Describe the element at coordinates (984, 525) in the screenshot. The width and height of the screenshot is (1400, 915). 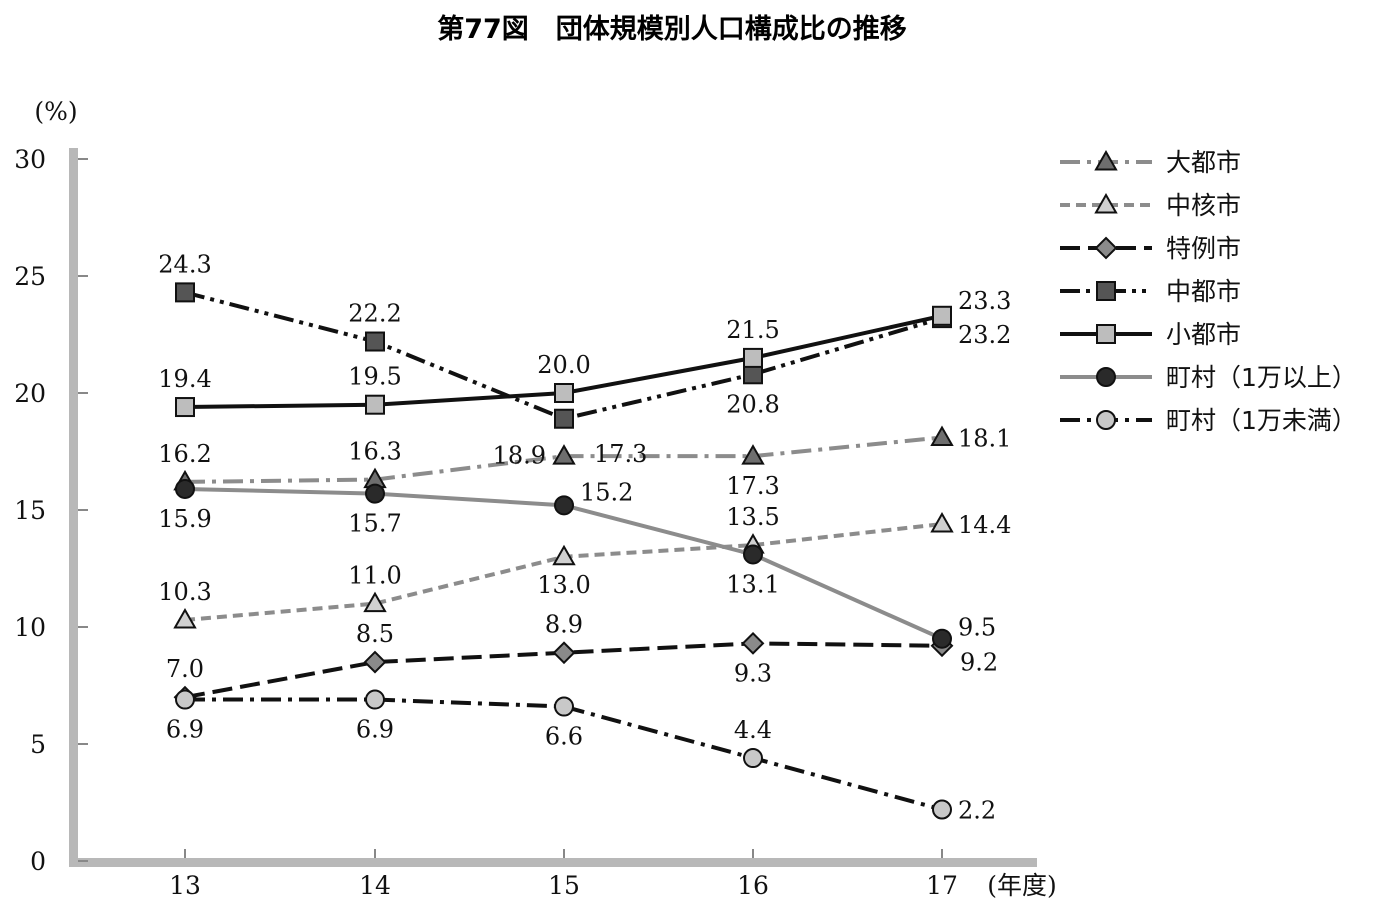
I see `data-label-chukakushi: 14.4` at that location.